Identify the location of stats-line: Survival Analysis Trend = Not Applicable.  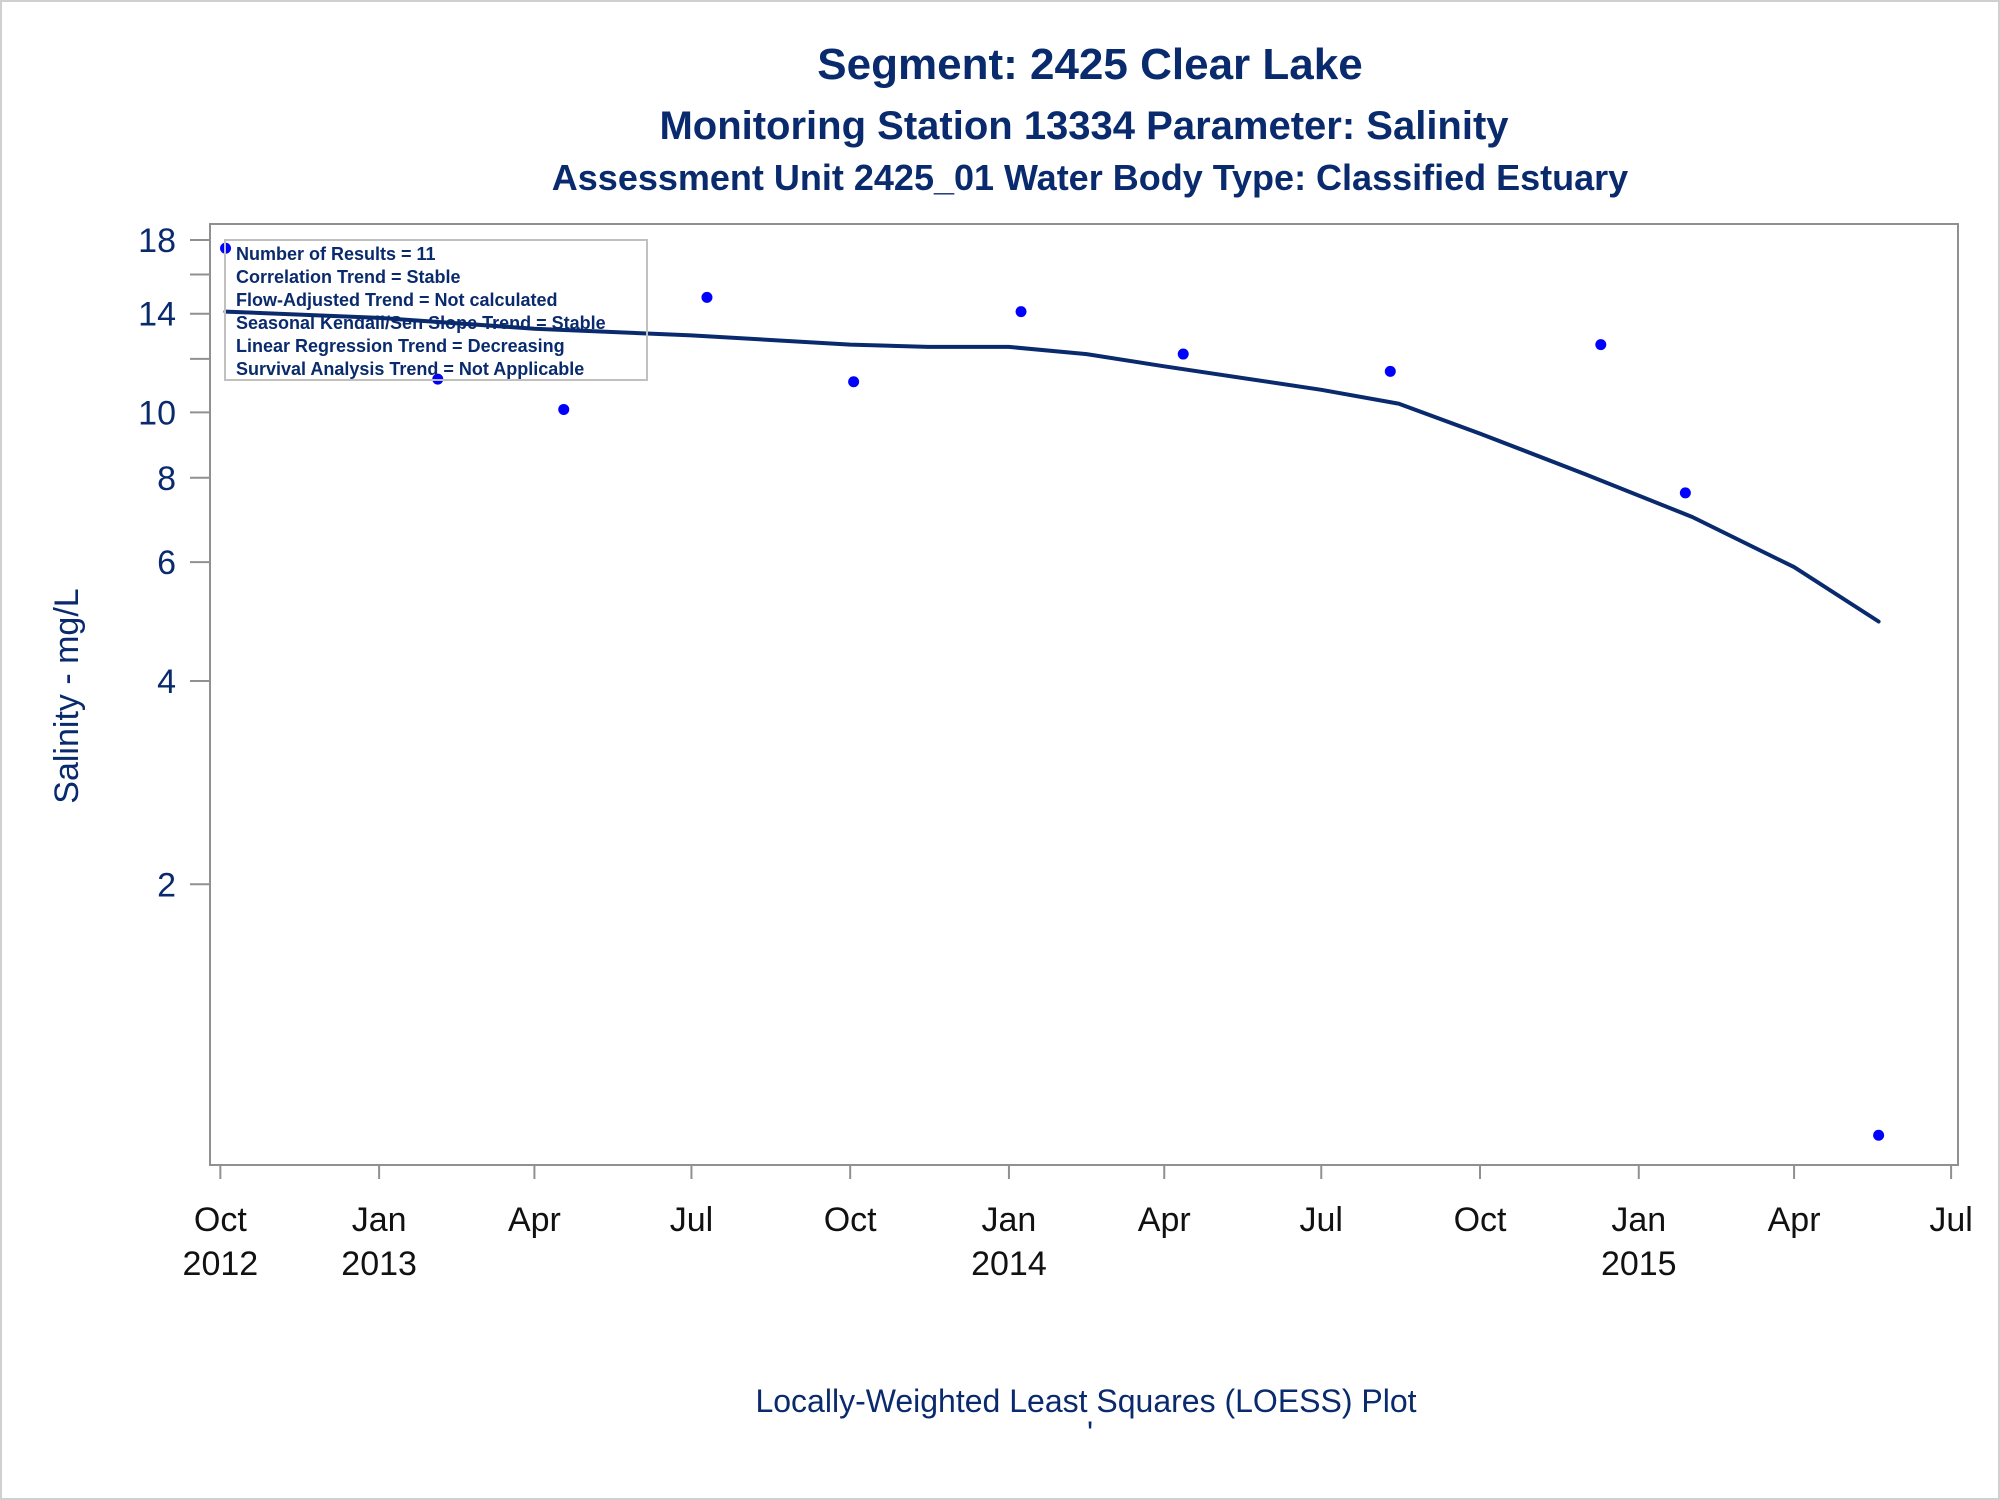
(410, 369).